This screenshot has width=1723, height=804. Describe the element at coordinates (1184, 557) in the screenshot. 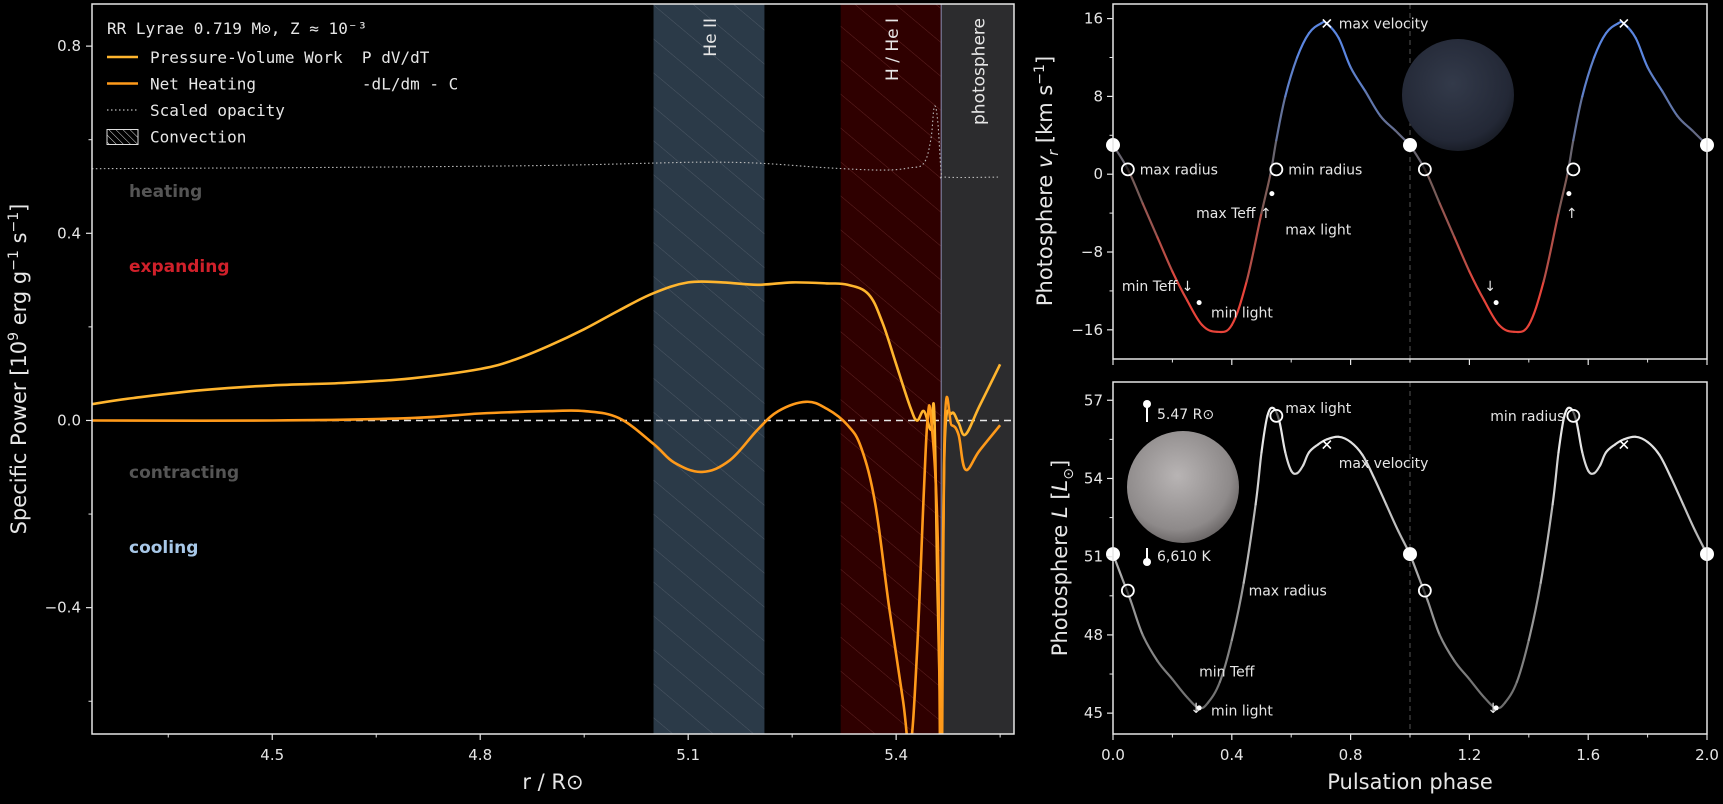

I see `star-teff-label: 6,610 K` at that location.